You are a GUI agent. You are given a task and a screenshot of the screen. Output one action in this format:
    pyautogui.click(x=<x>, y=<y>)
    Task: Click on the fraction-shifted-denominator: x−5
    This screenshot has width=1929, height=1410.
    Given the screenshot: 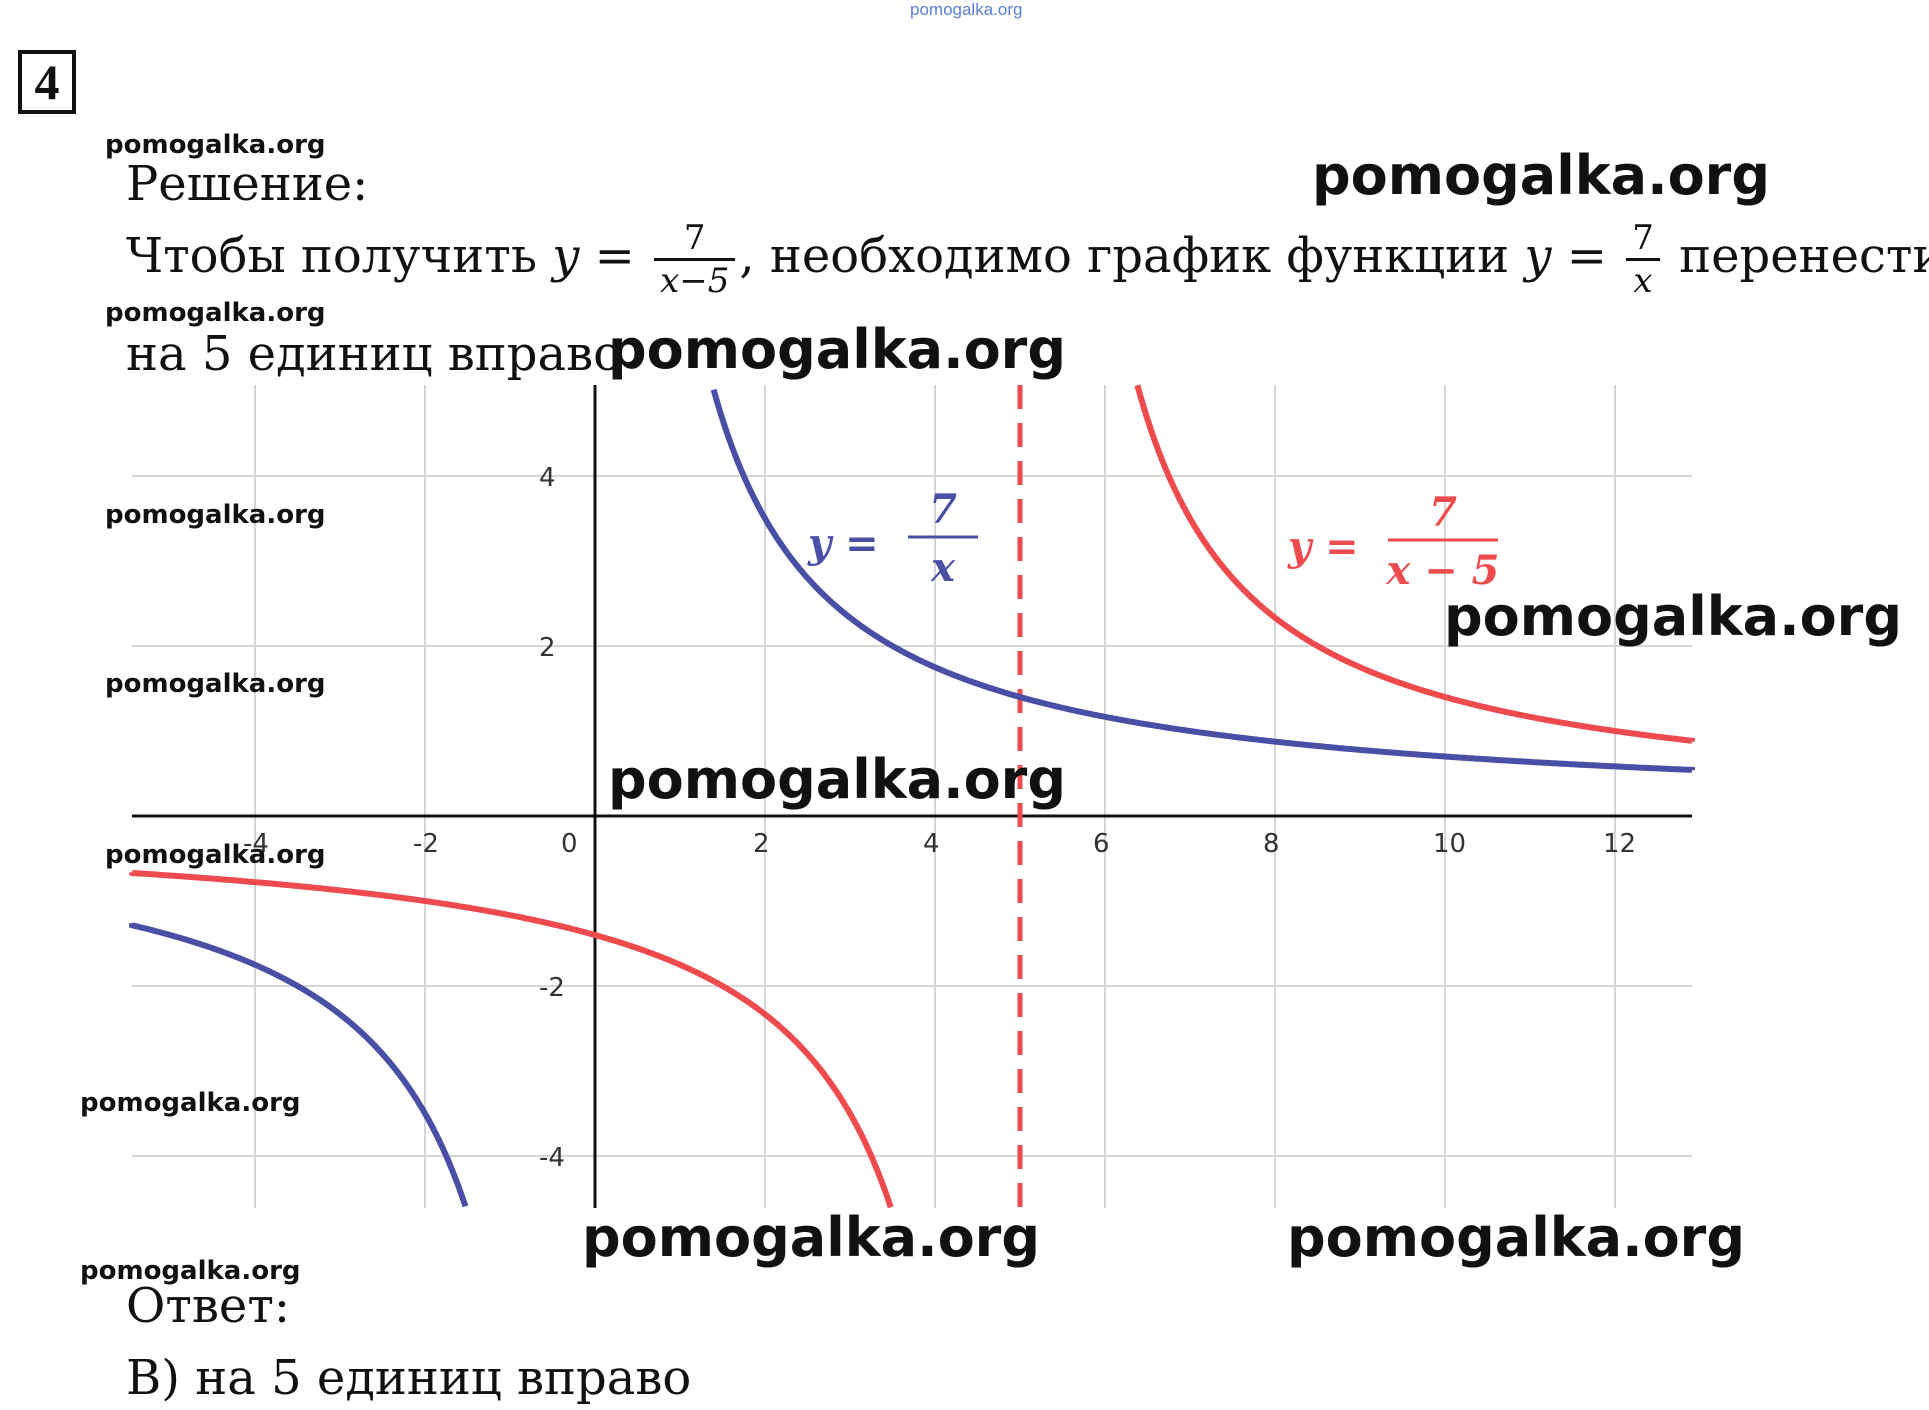 What is the action you would take?
    pyautogui.click(x=695, y=279)
    